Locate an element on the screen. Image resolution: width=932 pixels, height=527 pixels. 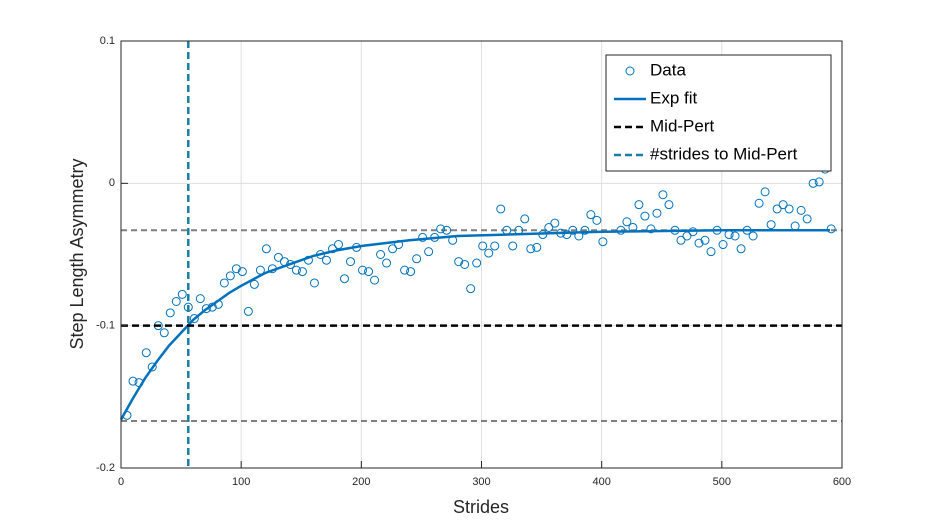
x-tick-label: 200 is located at coordinates (361, 482).